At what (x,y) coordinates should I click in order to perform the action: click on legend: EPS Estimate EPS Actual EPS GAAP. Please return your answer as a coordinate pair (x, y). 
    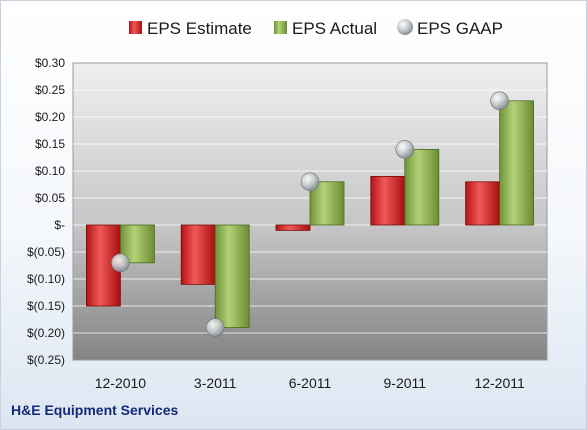
    Looking at the image, I should click on (316, 28).